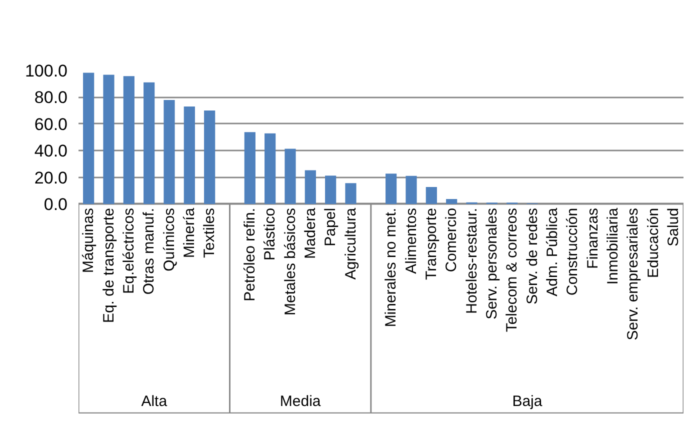 This screenshot has width=691, height=427. I want to click on x-tick-label: Máquinas, so click(89, 241).